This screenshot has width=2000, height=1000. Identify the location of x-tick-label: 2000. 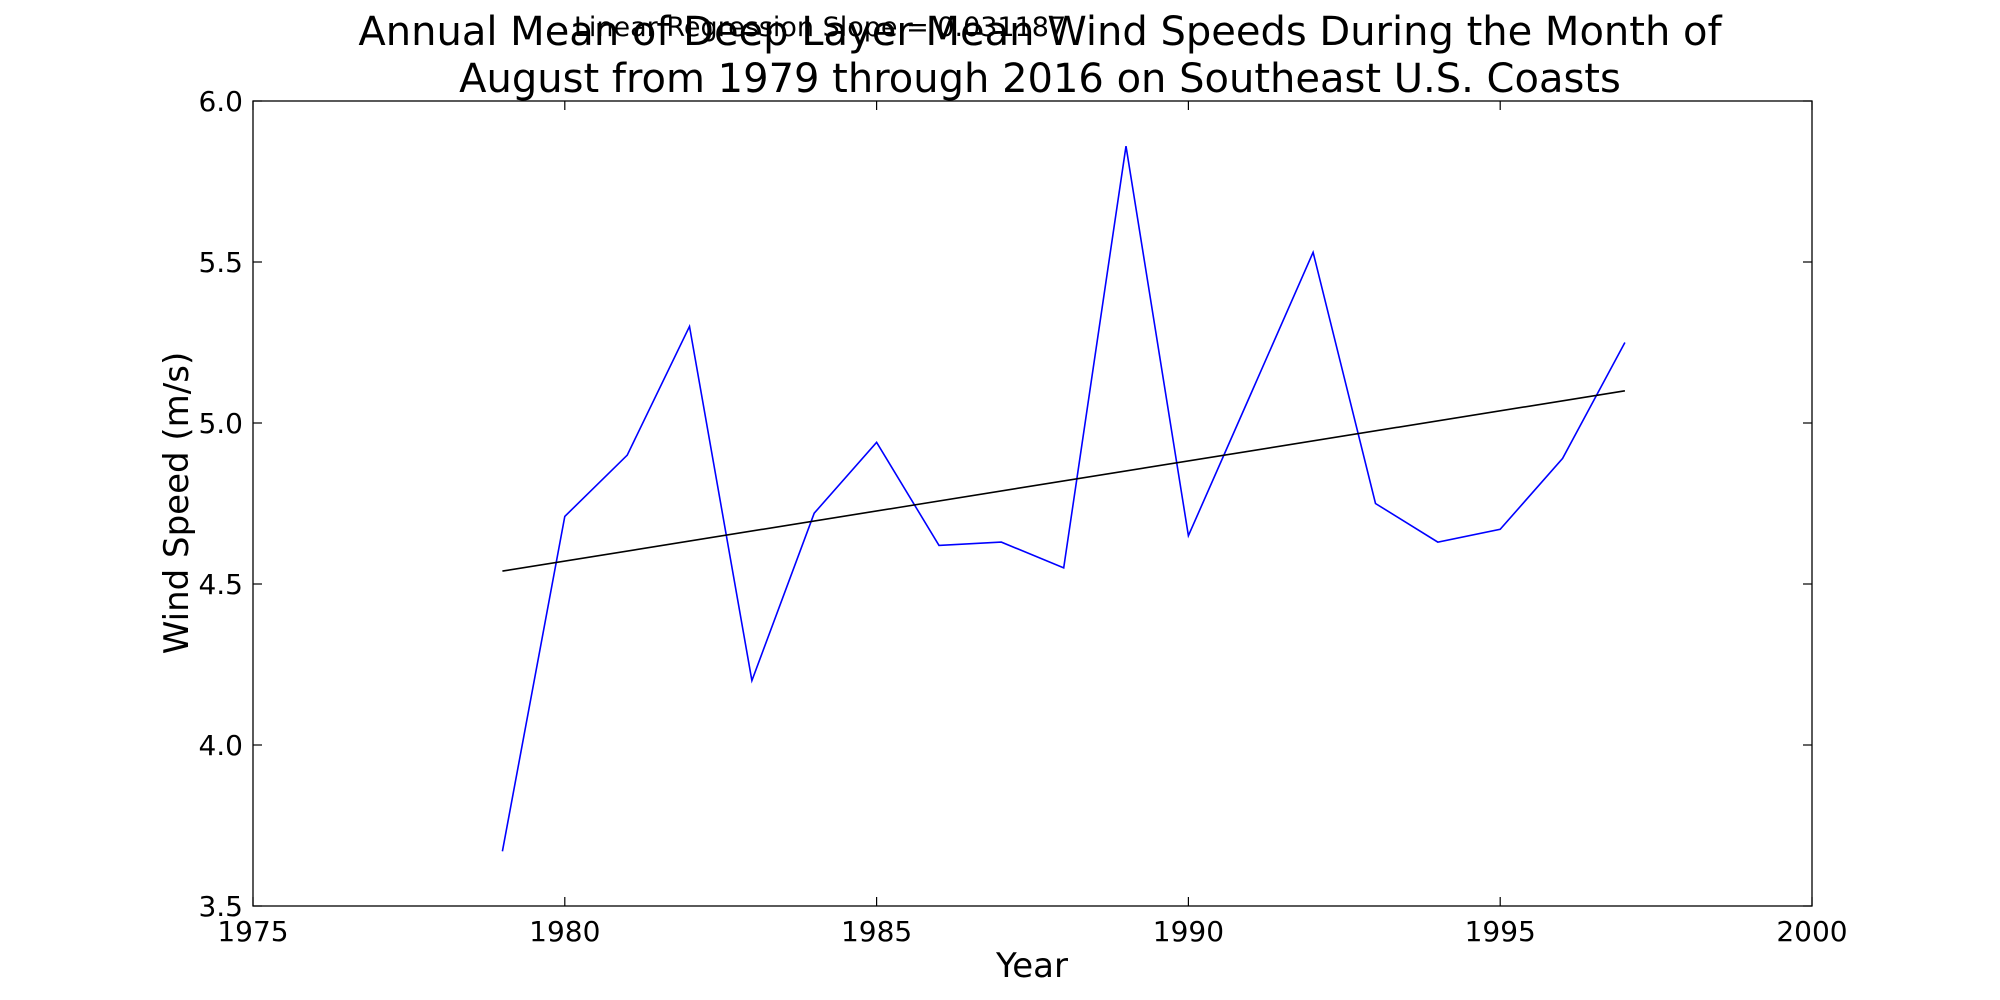
(1811, 931).